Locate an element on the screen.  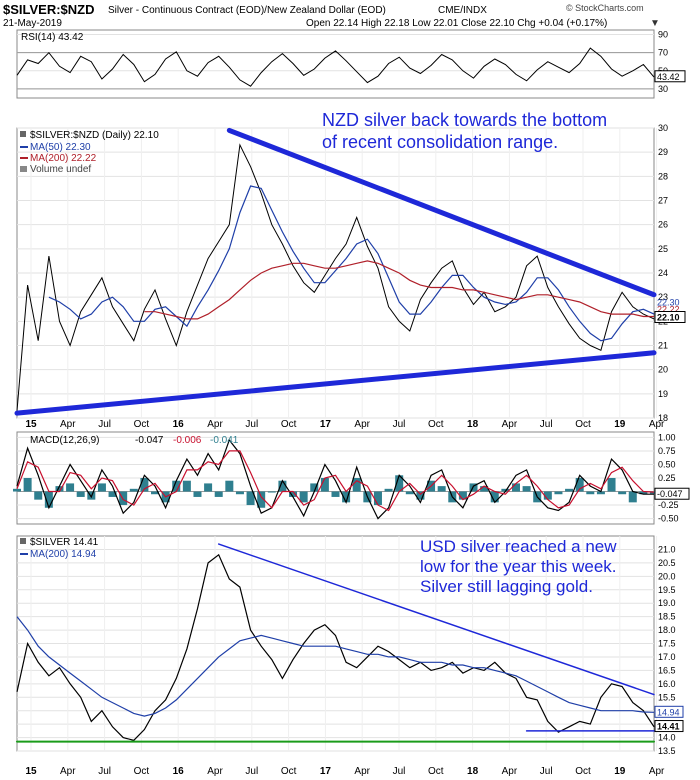
macd-legend-macd: -0.047 is located at coordinates (149, 440).